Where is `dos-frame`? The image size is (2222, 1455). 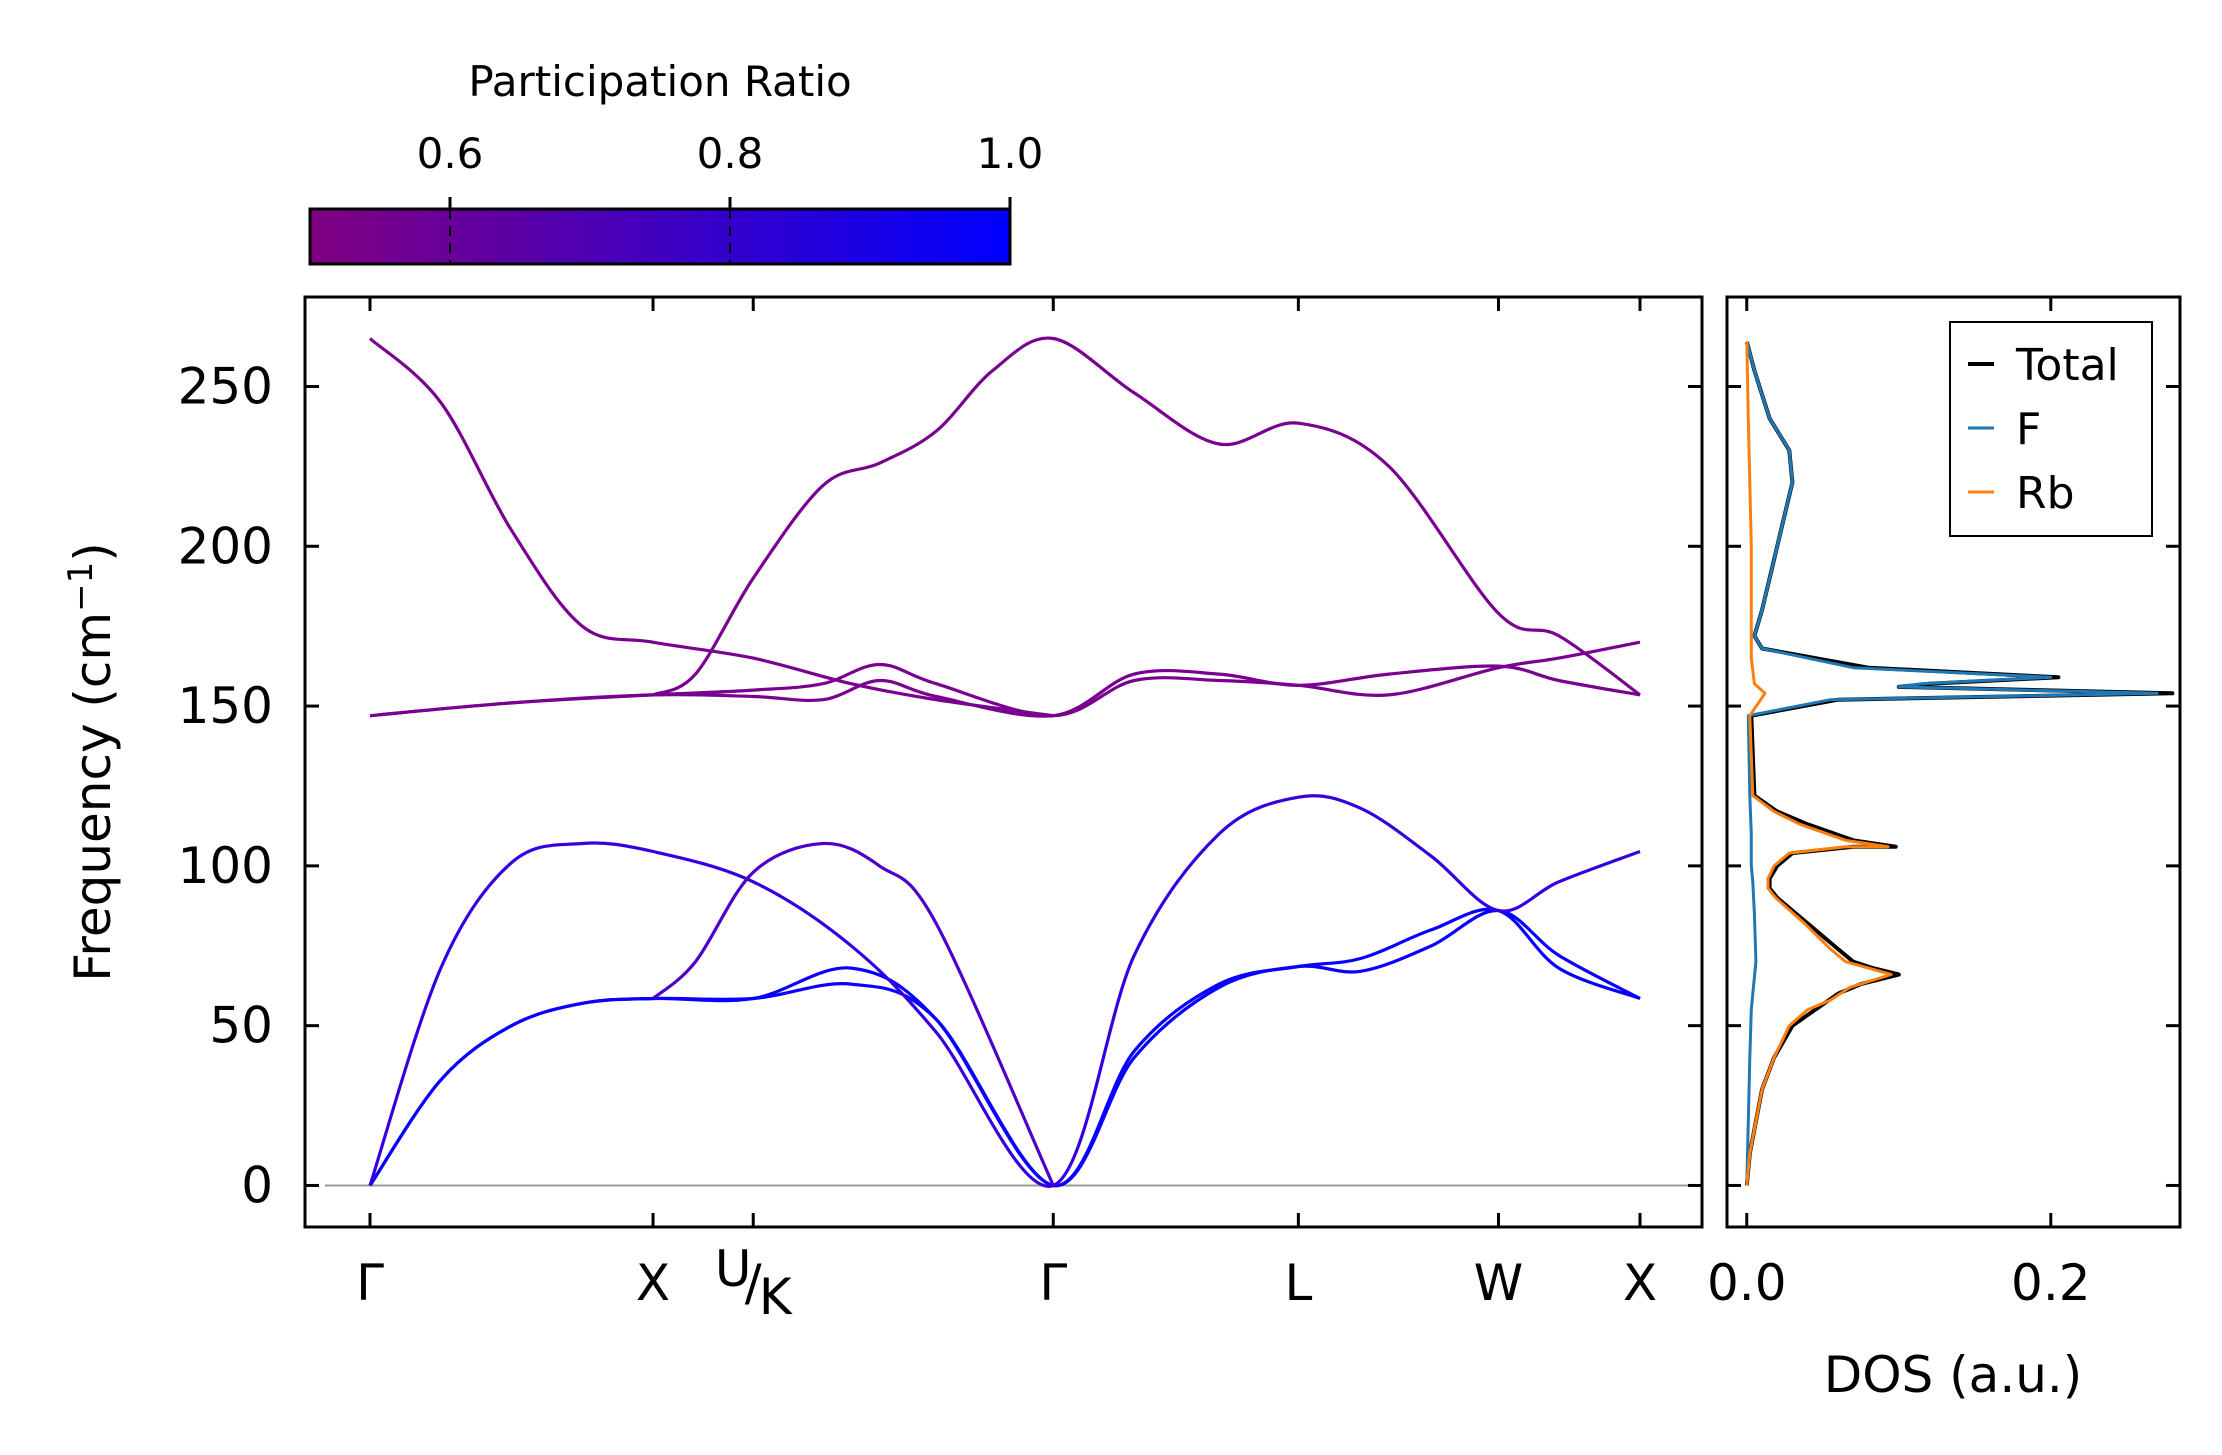 dos-frame is located at coordinates (1953, 762).